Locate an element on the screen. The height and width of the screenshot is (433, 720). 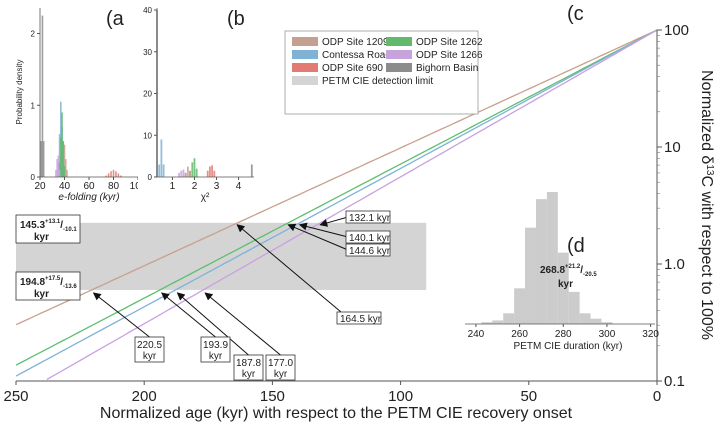
bound-label-lower-minus: -13.6 is located at coordinates (70, 287).